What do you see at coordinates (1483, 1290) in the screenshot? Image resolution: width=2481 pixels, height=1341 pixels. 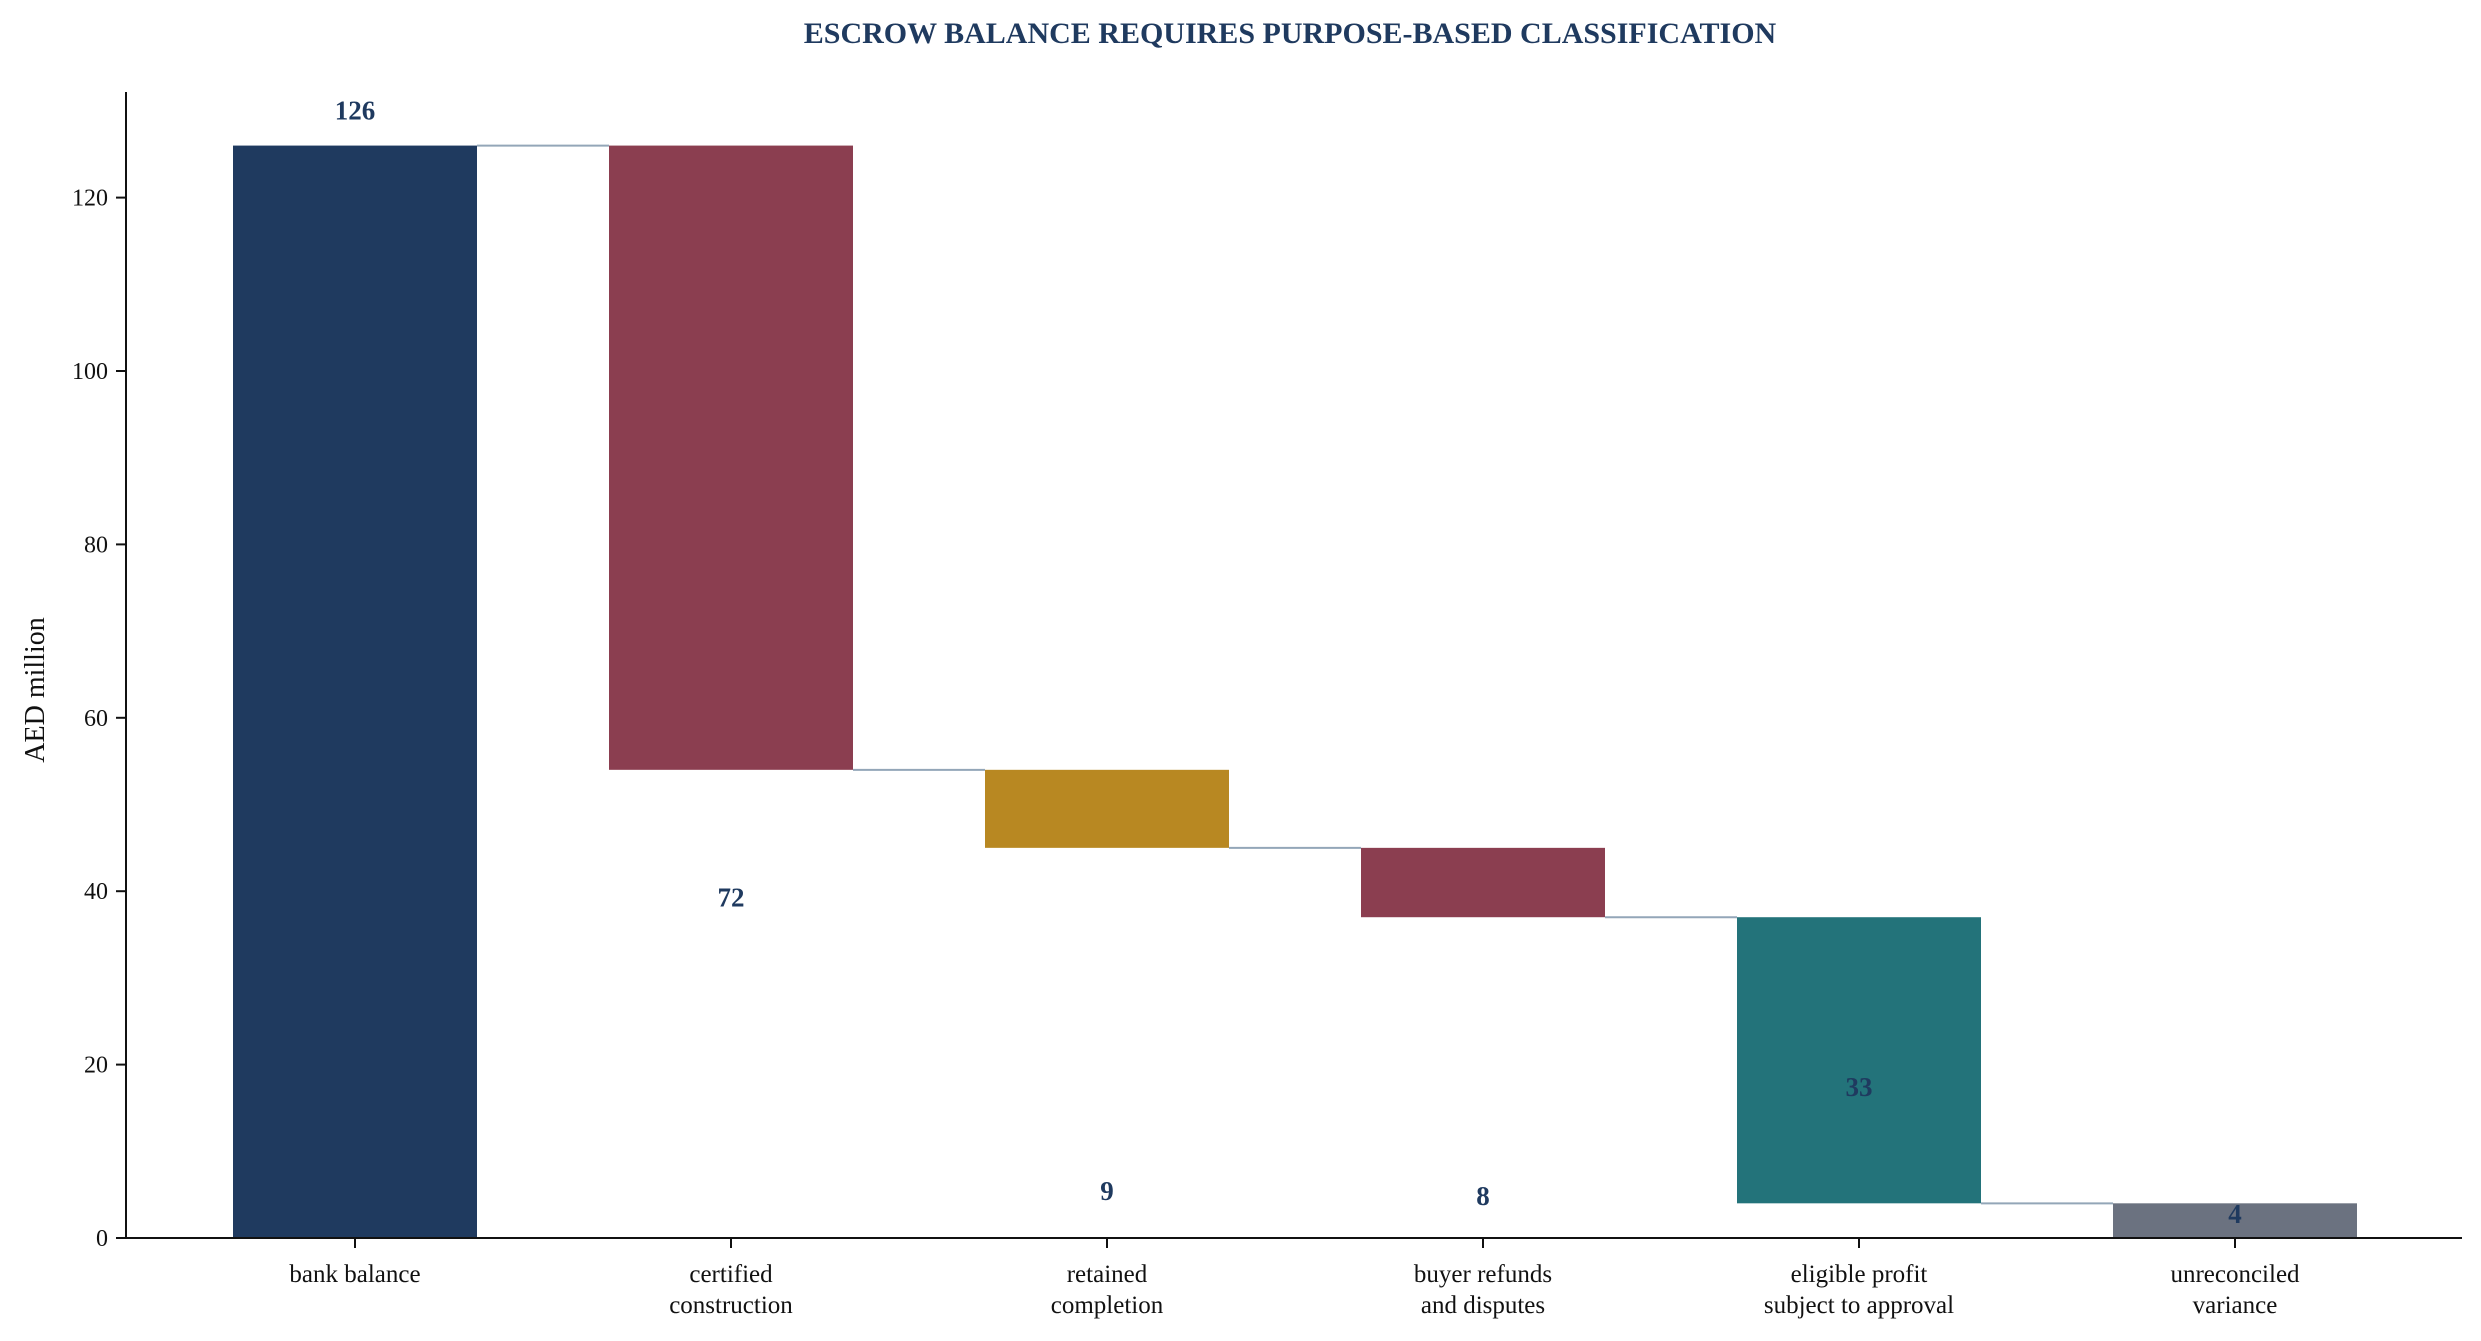 I see `x-tick-label: buyer refunds and disputes` at bounding box center [1483, 1290].